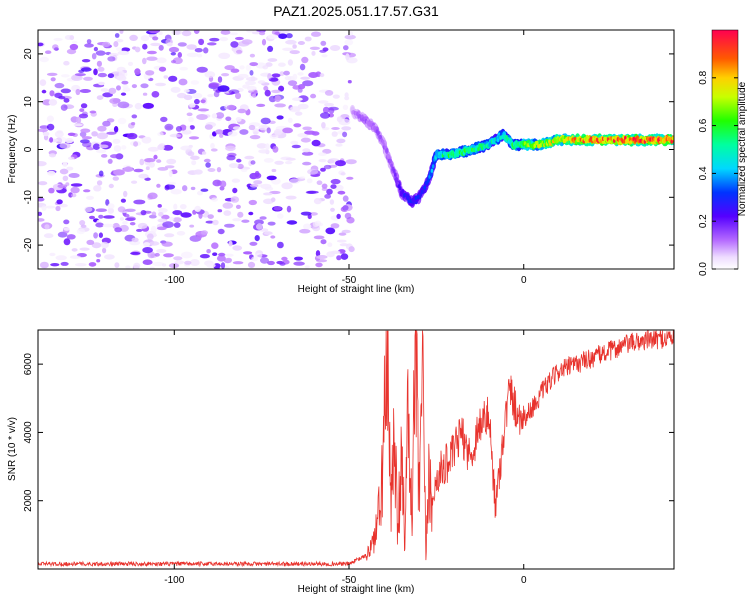  I want to click on colorbar-ticks: 0.0 0.2 0.4 0.6 0.8, so click(718, 173).